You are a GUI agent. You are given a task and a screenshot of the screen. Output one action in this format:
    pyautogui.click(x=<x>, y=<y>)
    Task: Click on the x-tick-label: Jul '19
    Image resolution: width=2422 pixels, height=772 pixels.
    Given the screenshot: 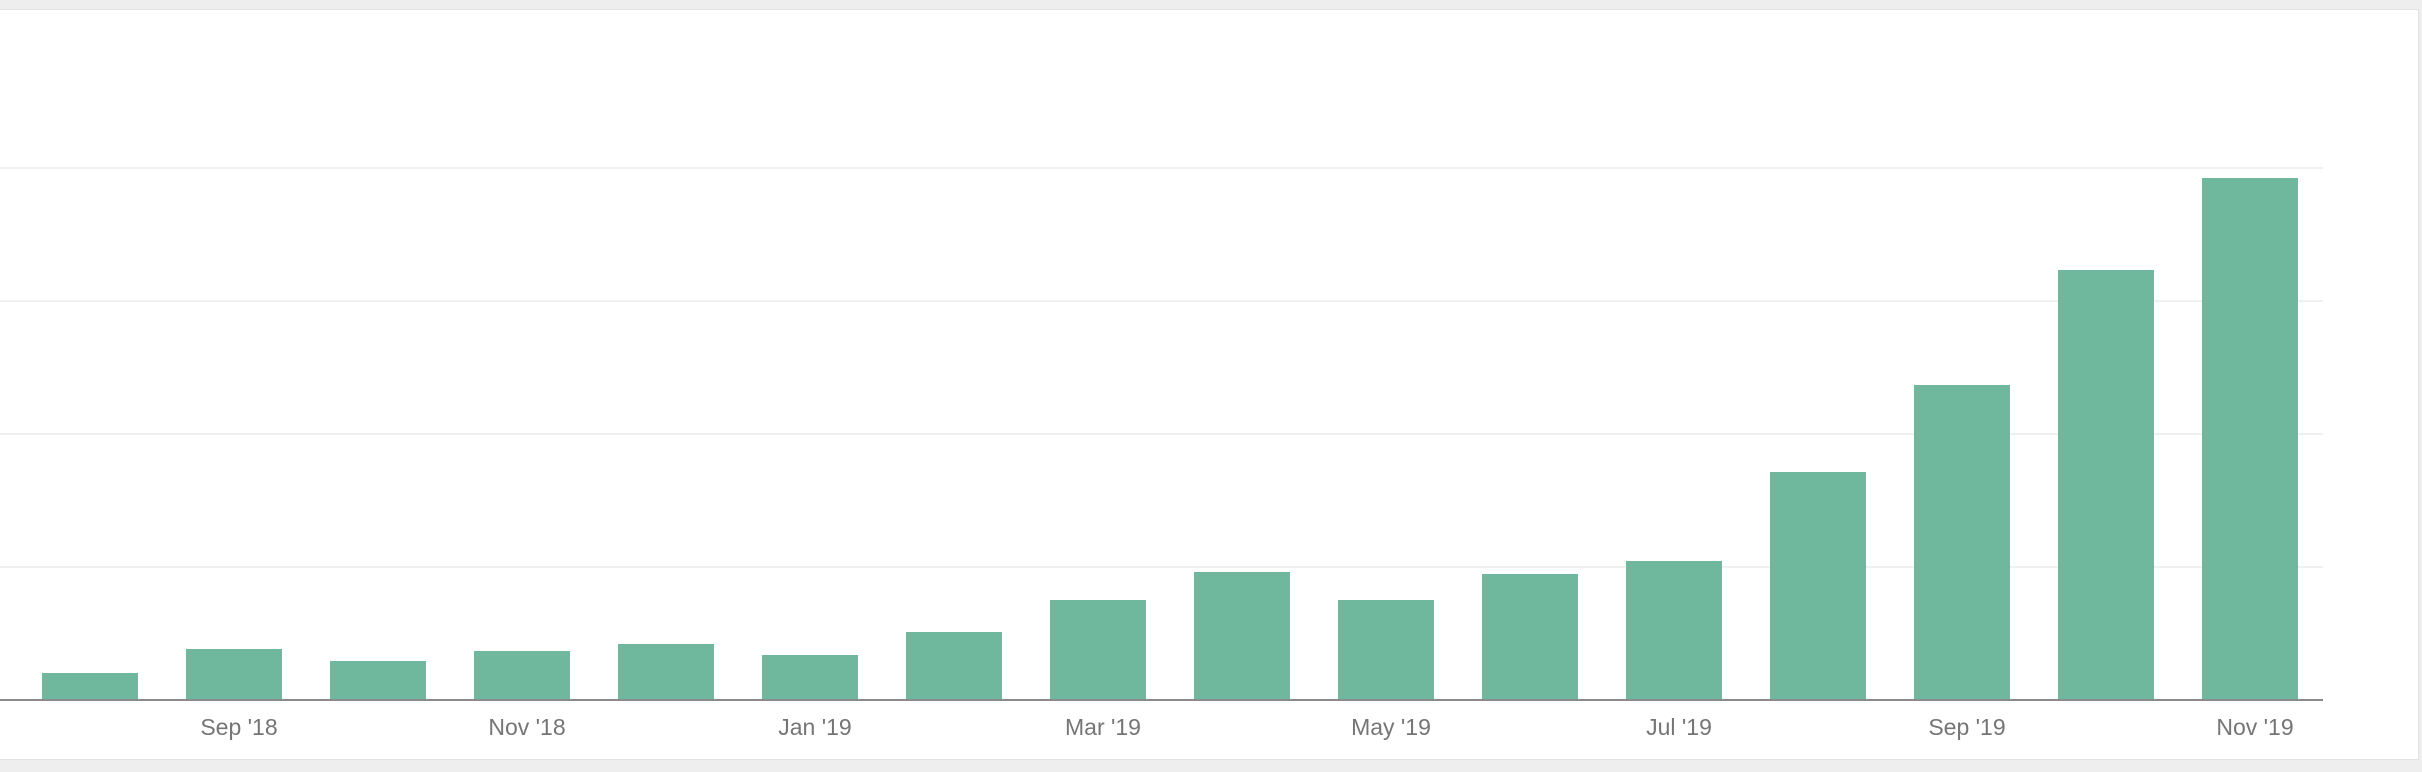 What is the action you would take?
    pyautogui.click(x=1679, y=727)
    